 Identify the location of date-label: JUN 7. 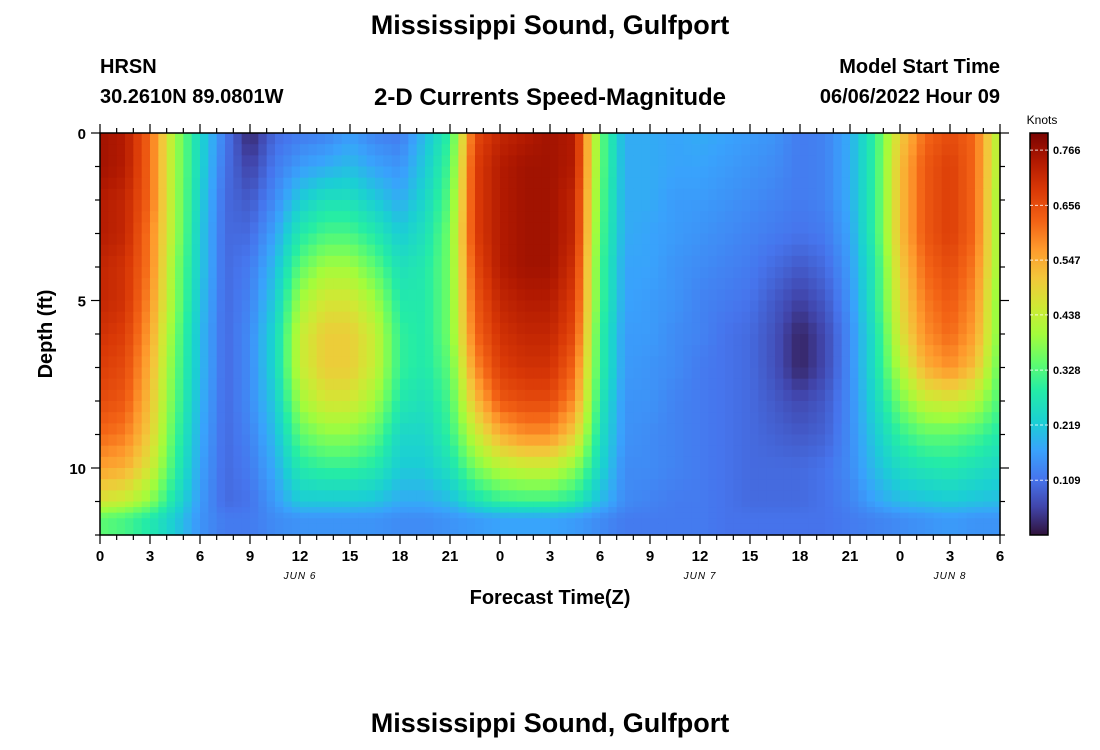
(700, 576).